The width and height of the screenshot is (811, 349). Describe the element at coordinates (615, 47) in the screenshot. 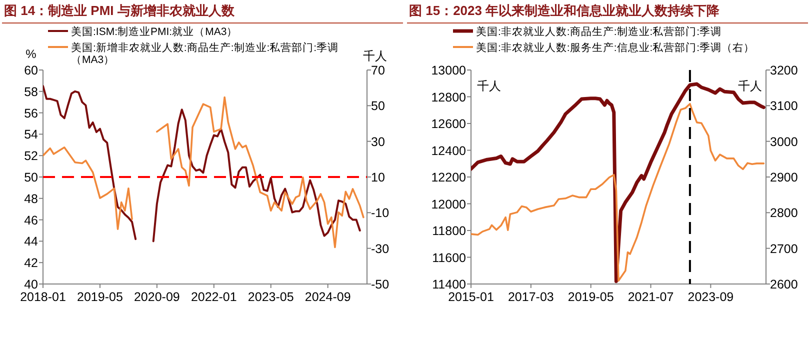

I see `legend-label: 美国:非农就业人数:服务生产:信息业:私营部门:季调（右）` at that location.